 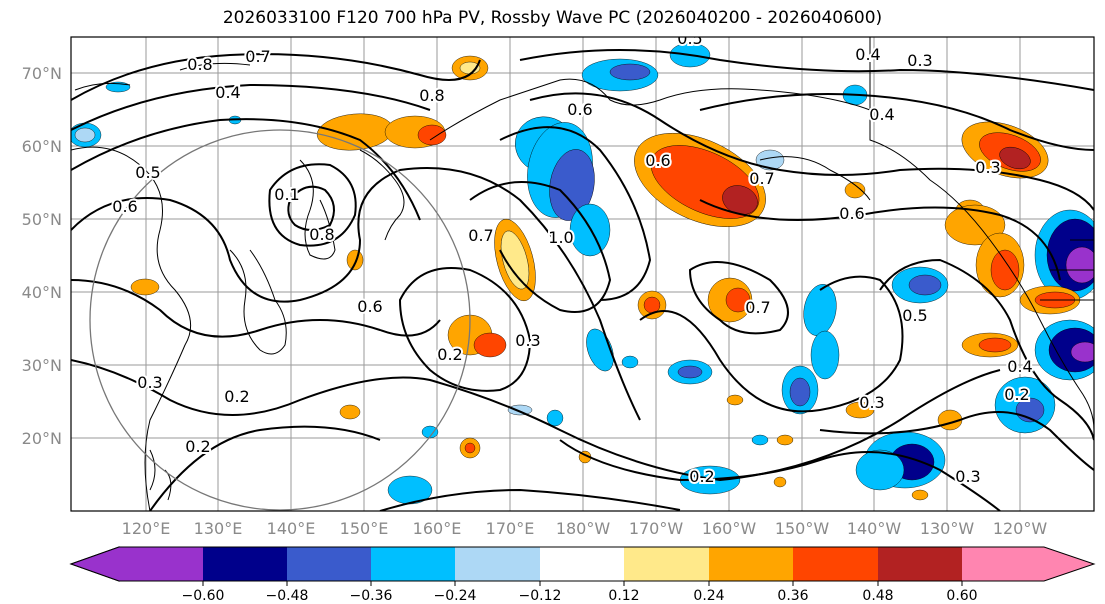 What do you see at coordinates (42, 438) in the screenshot?
I see `latitude-label: 20°N` at bounding box center [42, 438].